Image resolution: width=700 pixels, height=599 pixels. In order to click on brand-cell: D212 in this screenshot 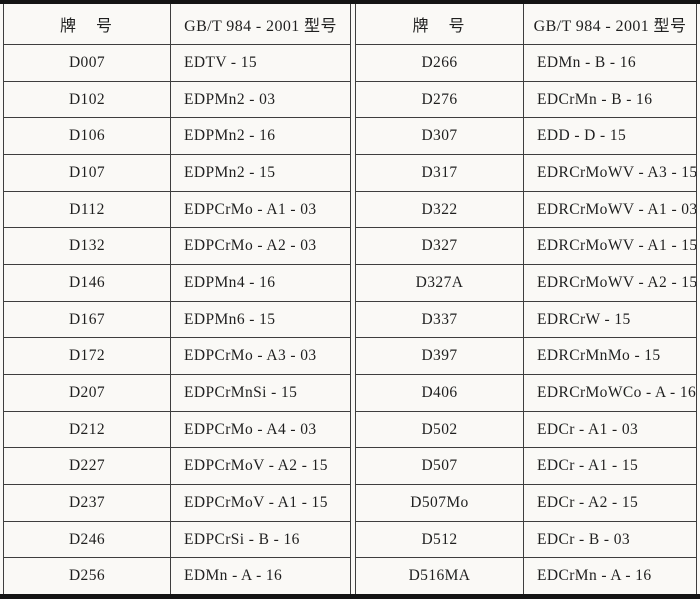, I will do `click(87, 429)`.